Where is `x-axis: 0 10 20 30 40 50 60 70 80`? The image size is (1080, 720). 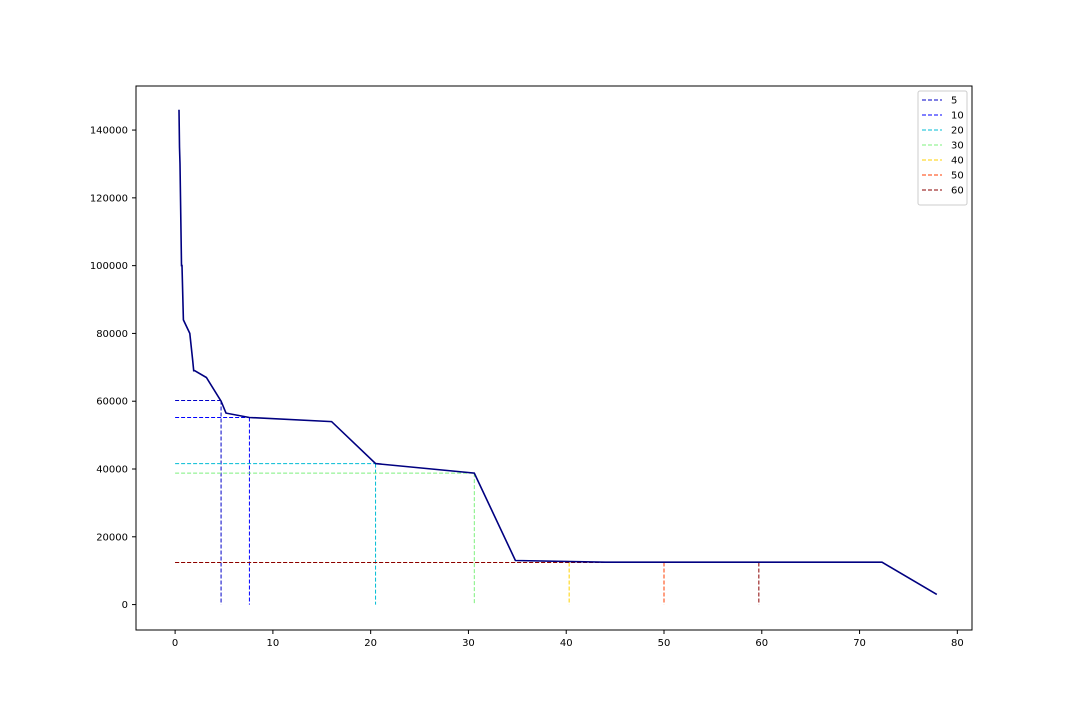
x-axis: 0 10 20 30 40 50 60 70 80 is located at coordinates (568, 639).